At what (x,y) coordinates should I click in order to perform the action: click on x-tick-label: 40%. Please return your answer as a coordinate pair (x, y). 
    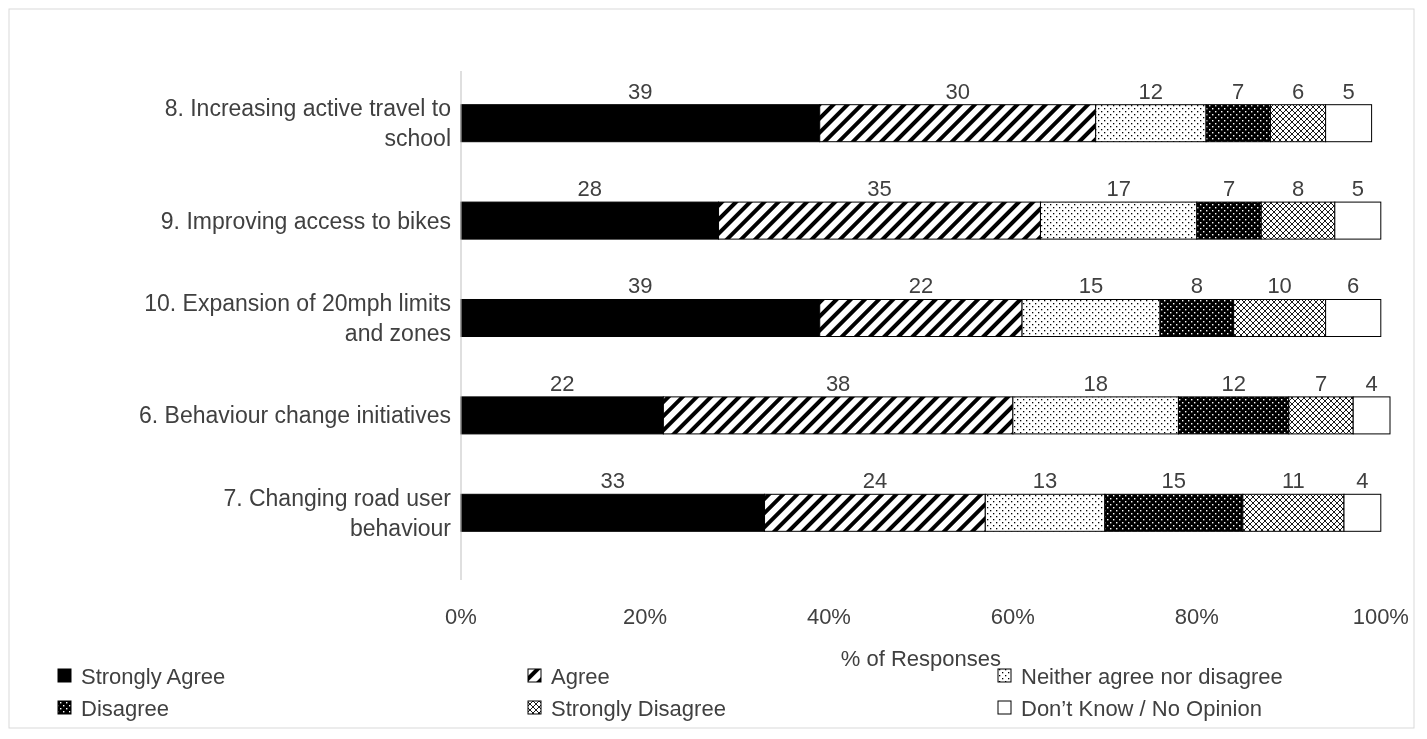
    Looking at the image, I should click on (828, 616).